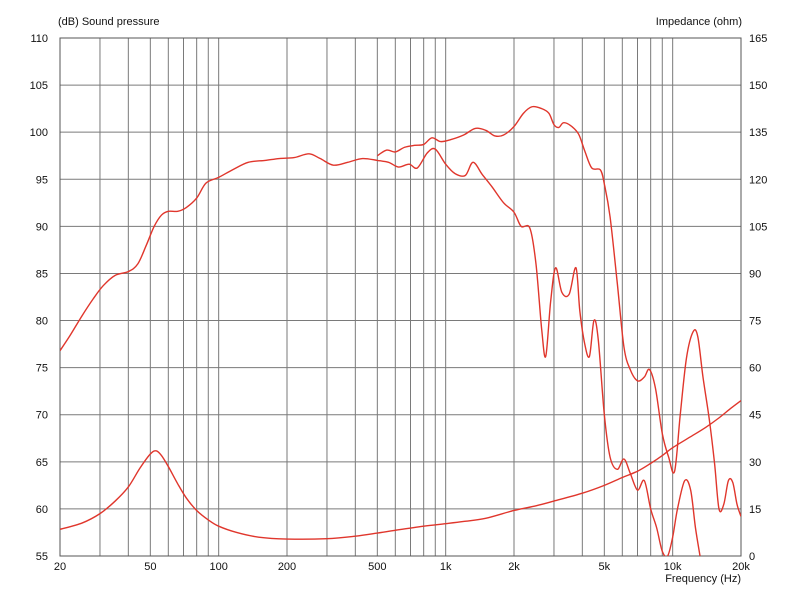 This screenshot has width=800, height=600. I want to click on x-tick-labels: 20 50 100 200 500 1k 2k 5k 10k 20k, so click(402, 567).